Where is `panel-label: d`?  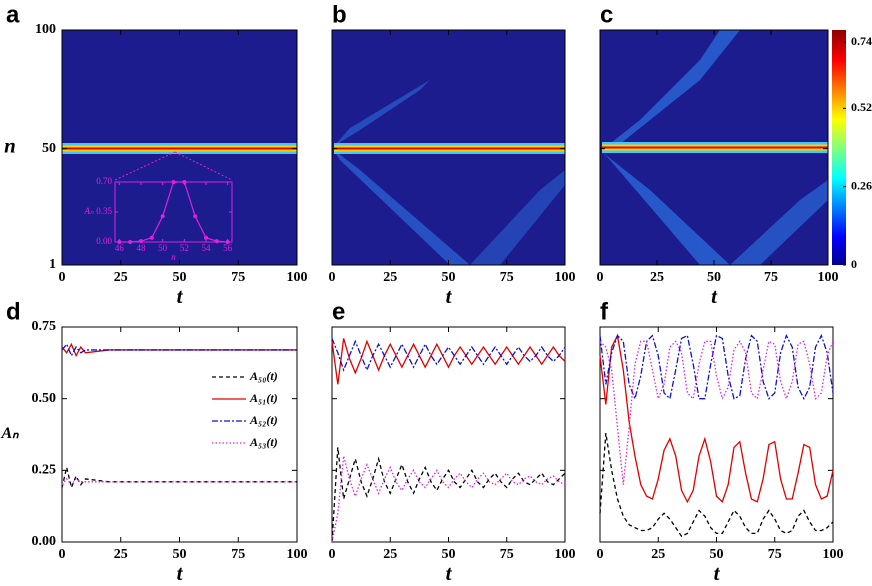 panel-label: d is located at coordinates (13, 311).